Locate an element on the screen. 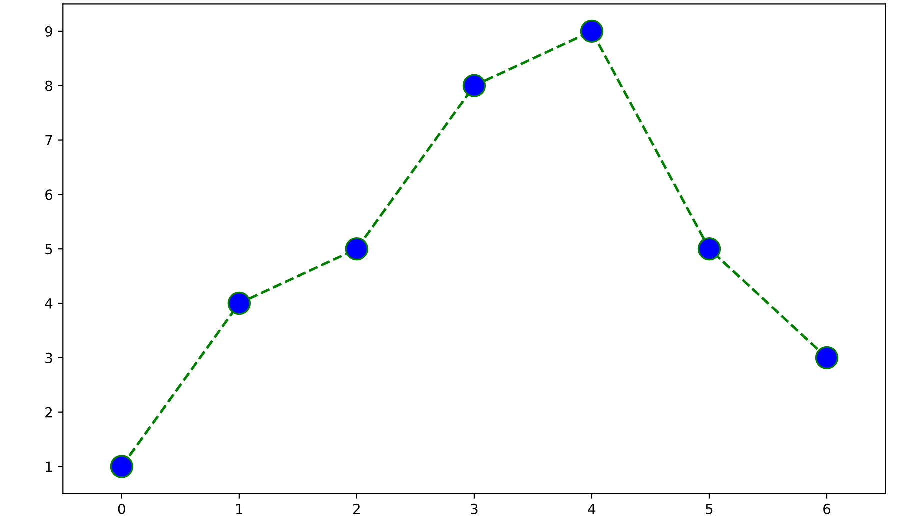 Image resolution: width=902 pixels, height=530 pixels. x-tick-label: 0 is located at coordinates (122, 509).